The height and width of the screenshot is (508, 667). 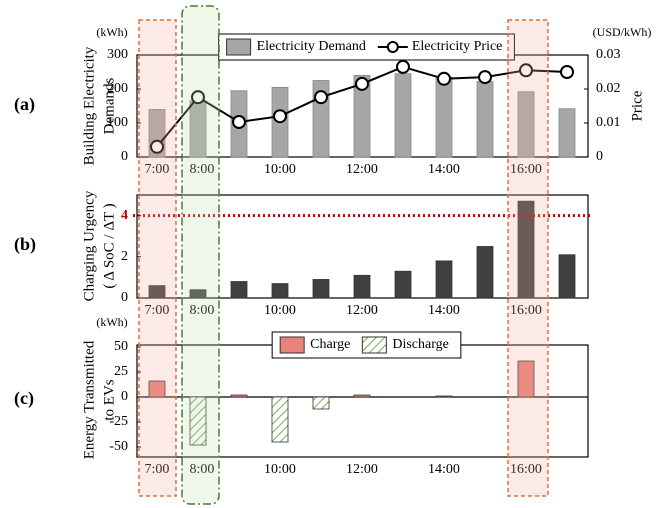 I want to click on y2-tick-label: 0, so click(x=599, y=156).